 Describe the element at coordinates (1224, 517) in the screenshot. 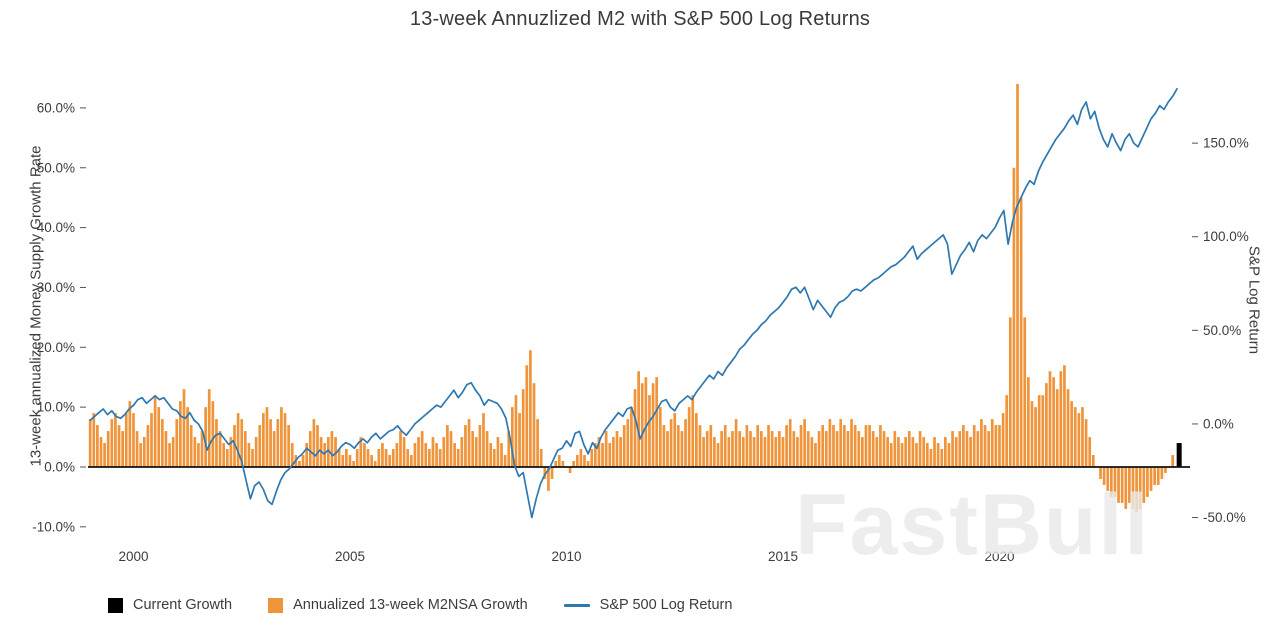

I see `svg-text: -50.0%` at that location.